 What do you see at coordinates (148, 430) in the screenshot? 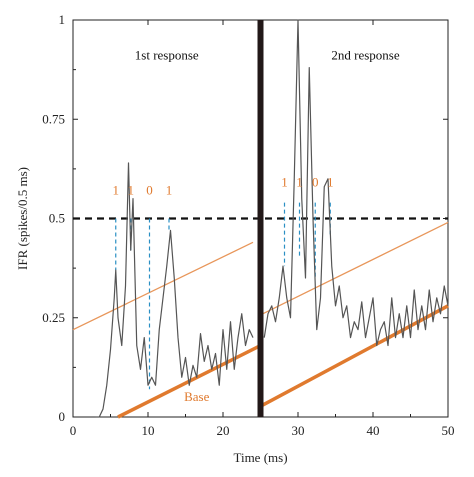
I see `x-tick-label: 10` at bounding box center [148, 430].